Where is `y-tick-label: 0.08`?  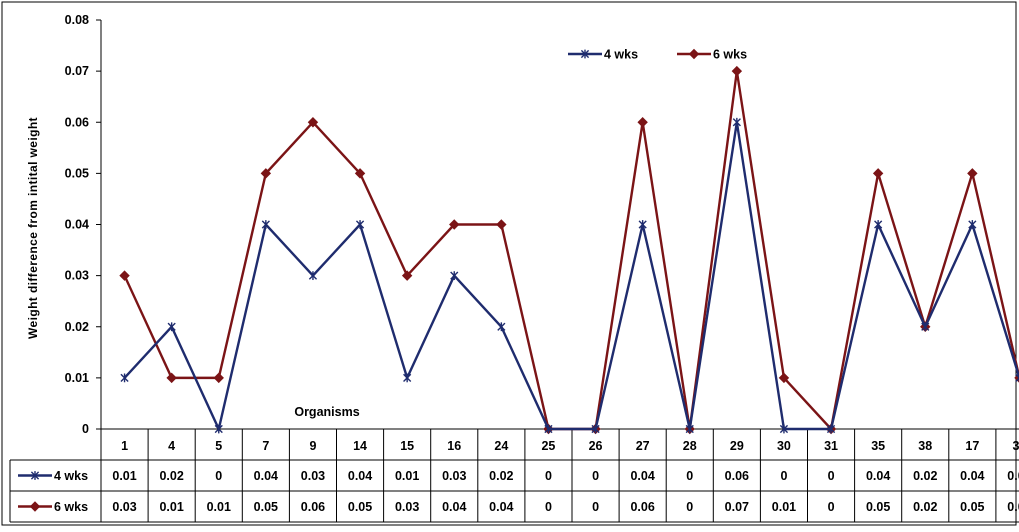
y-tick-label: 0.08 is located at coordinates (77, 20).